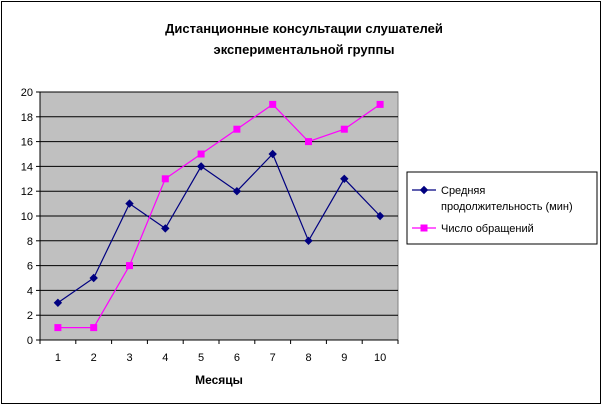 The height and width of the screenshot is (407, 604). What do you see at coordinates (273, 358) in the screenshot?
I see `x-tick-label: 7` at bounding box center [273, 358].